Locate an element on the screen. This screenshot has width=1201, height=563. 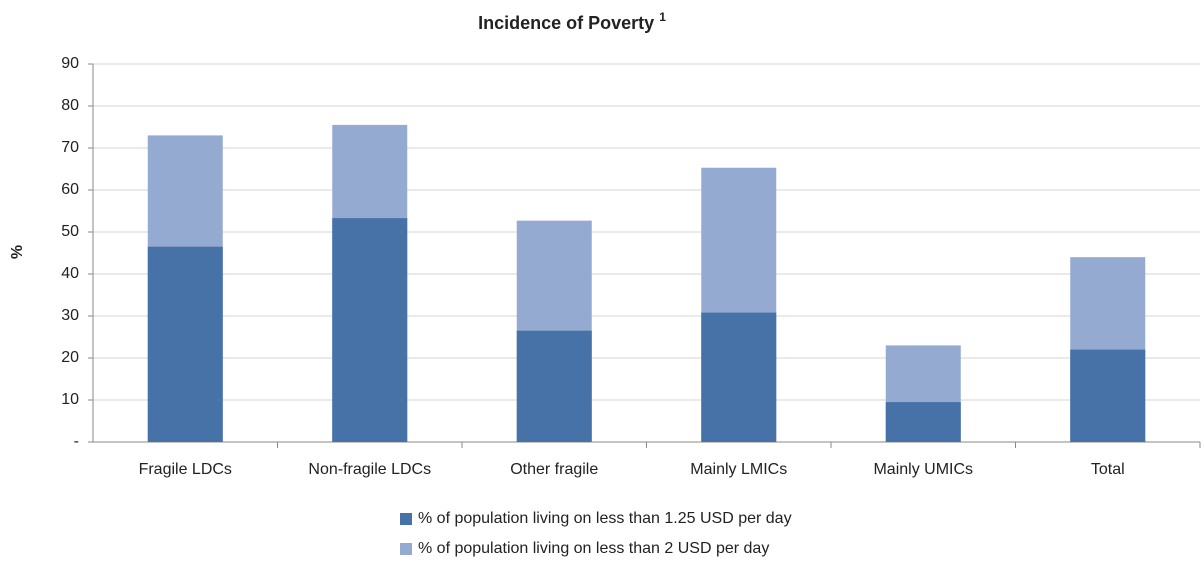
x-tick-label: Mainly LMICs is located at coordinates (738, 469).